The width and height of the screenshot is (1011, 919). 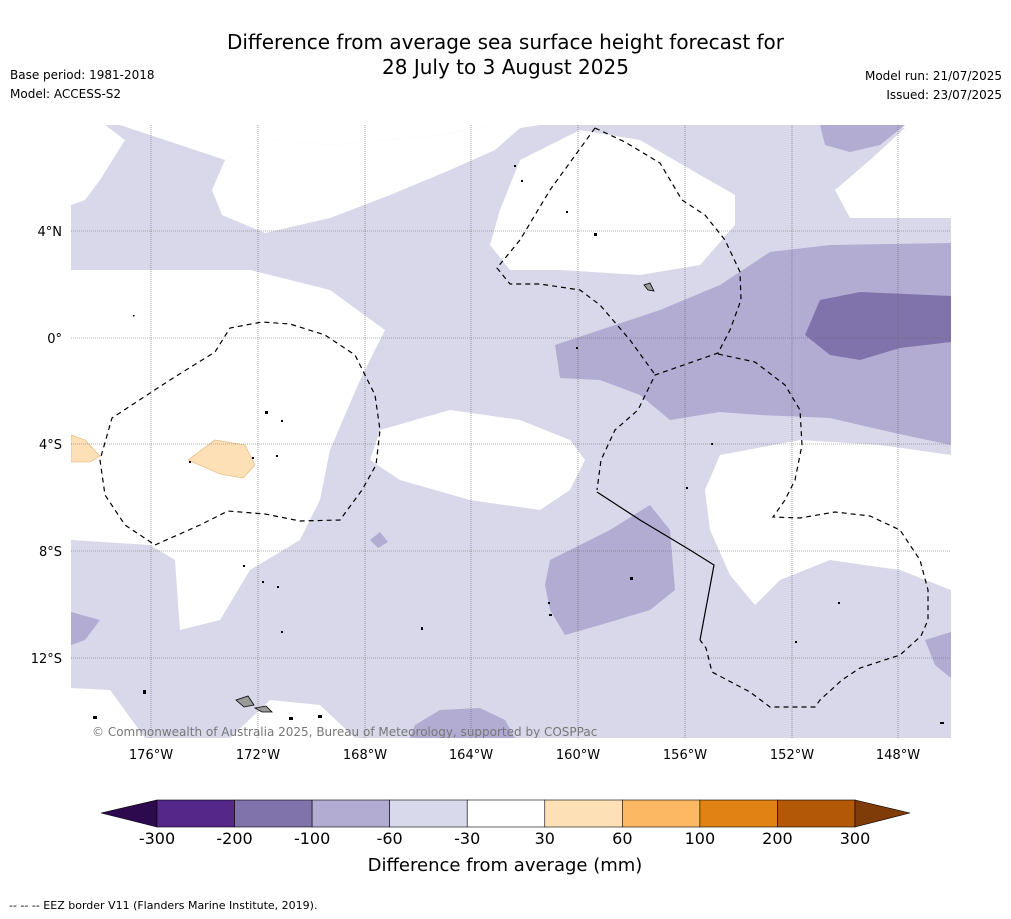 What do you see at coordinates (878, 326) in the screenshot?
I see `anomaly-band-minus100-minus200` at bounding box center [878, 326].